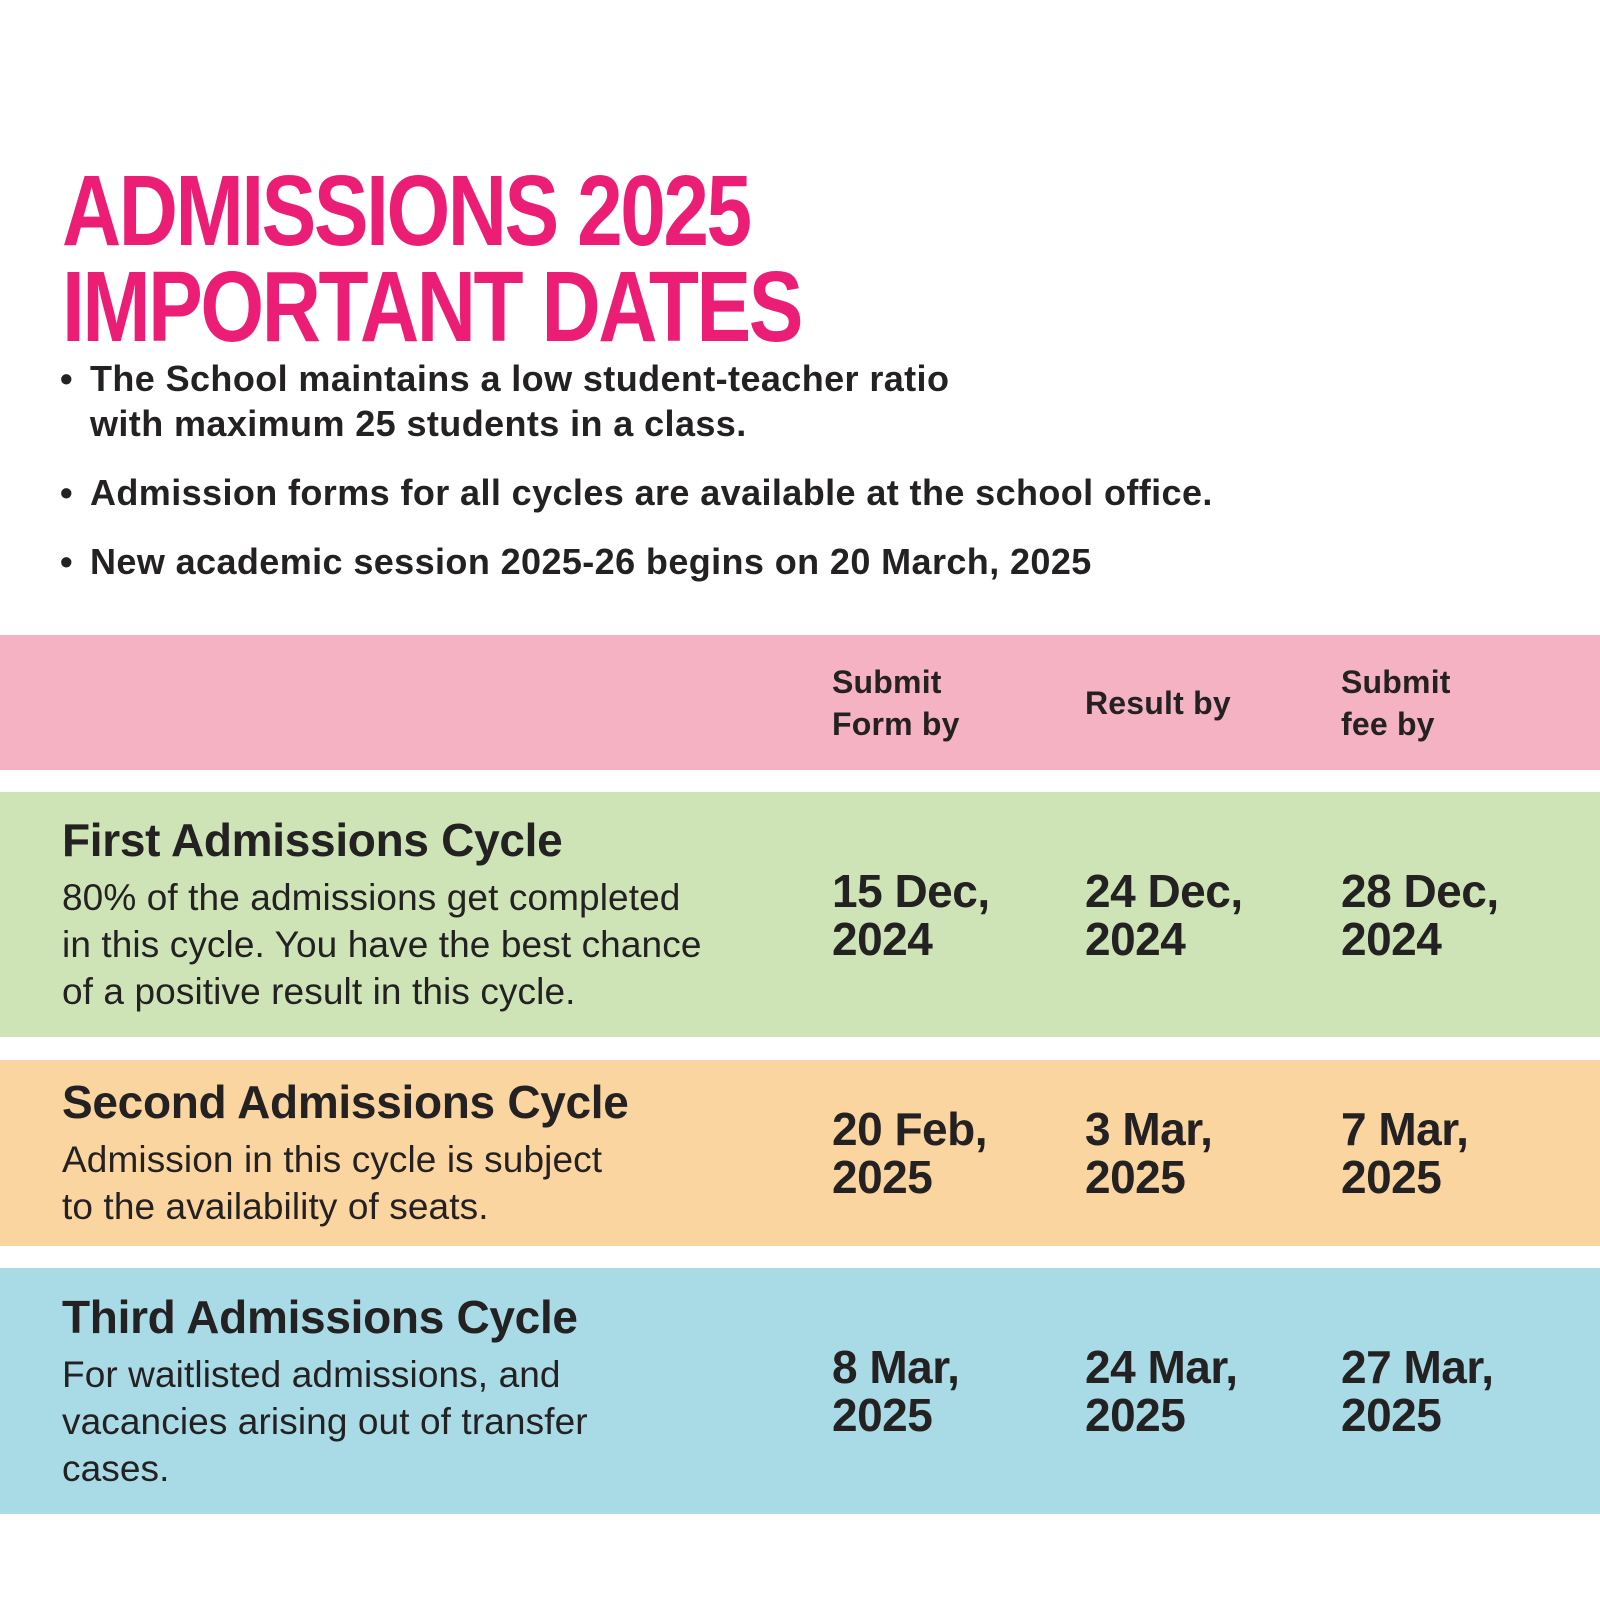  Describe the element at coordinates (1420, 914) in the screenshot. I see `date-submit-fee-by: 28 Dec, 2024` at that location.